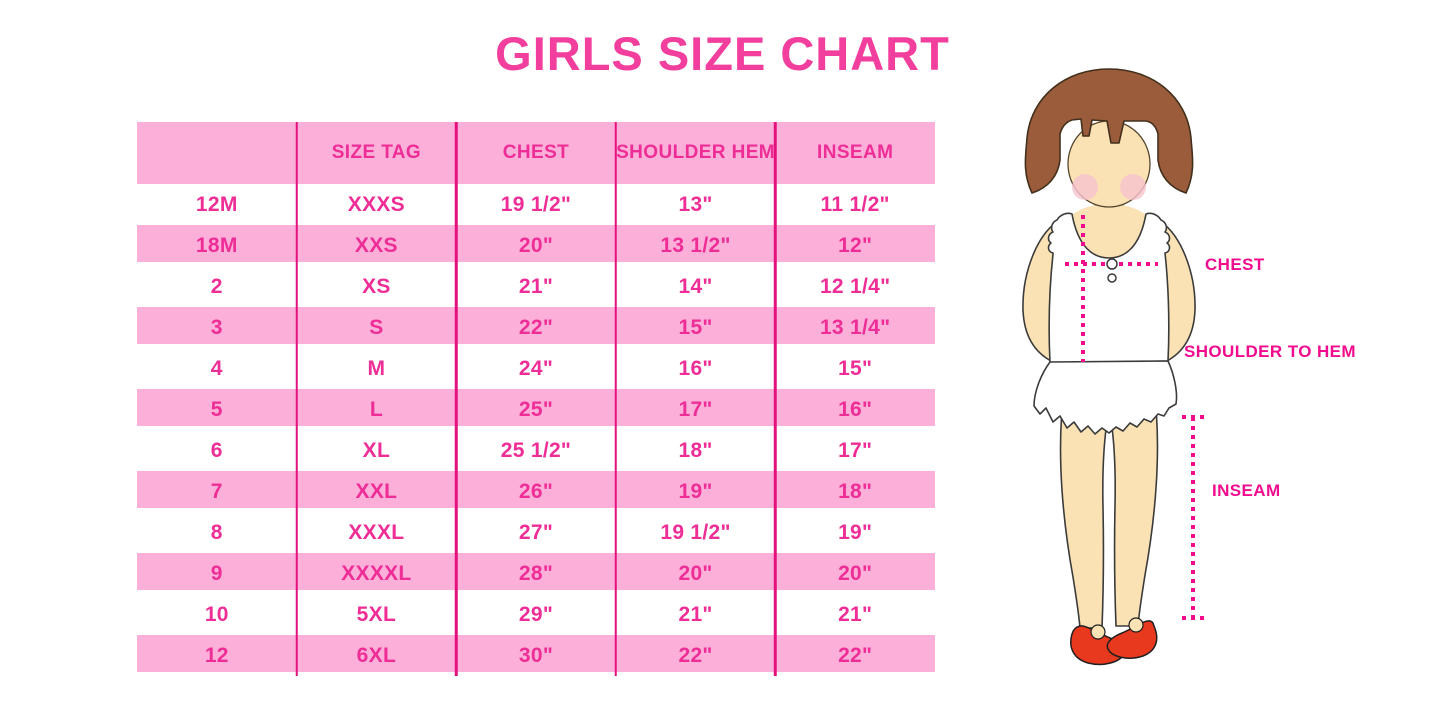  Describe the element at coordinates (217, 153) in the screenshot. I see `column-header` at that location.